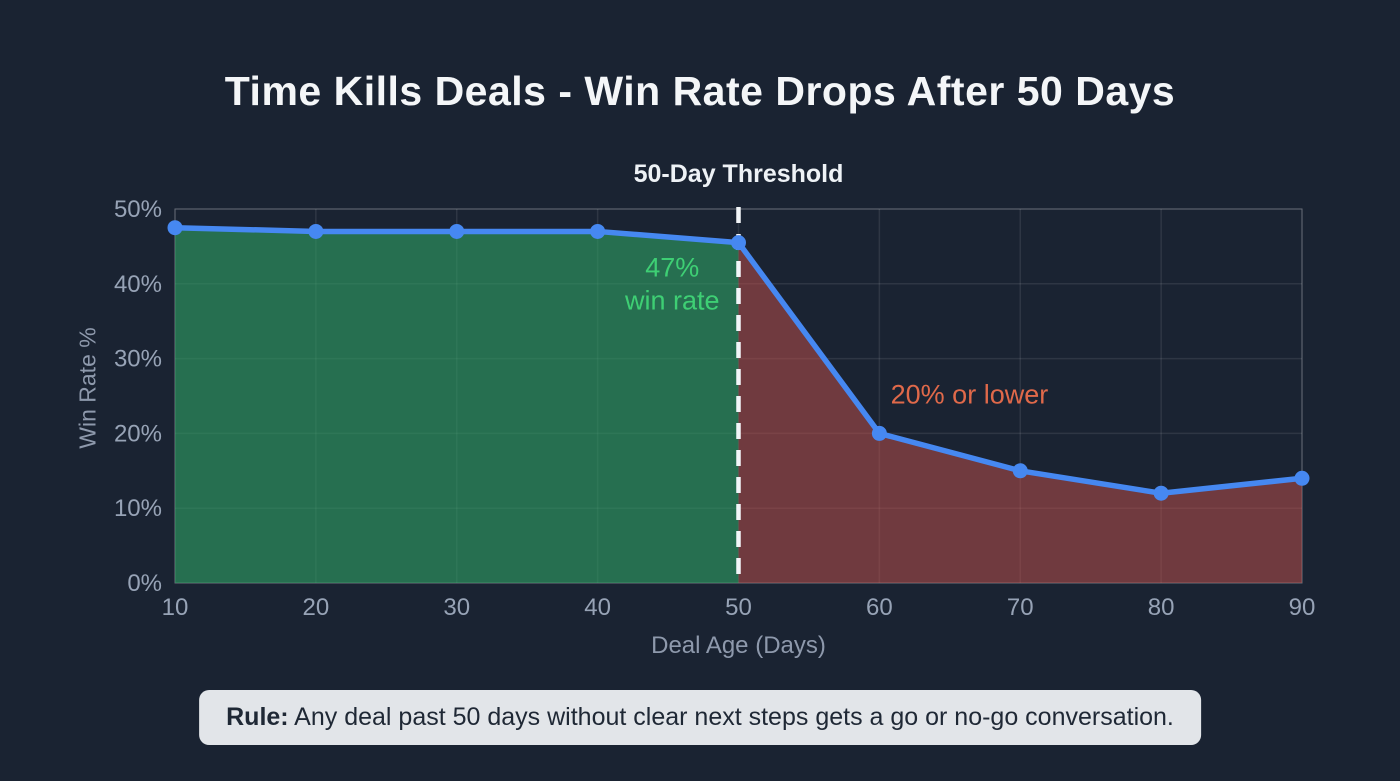  Describe the element at coordinates (175, 607) in the screenshot. I see `x-tick-label: 10` at that location.